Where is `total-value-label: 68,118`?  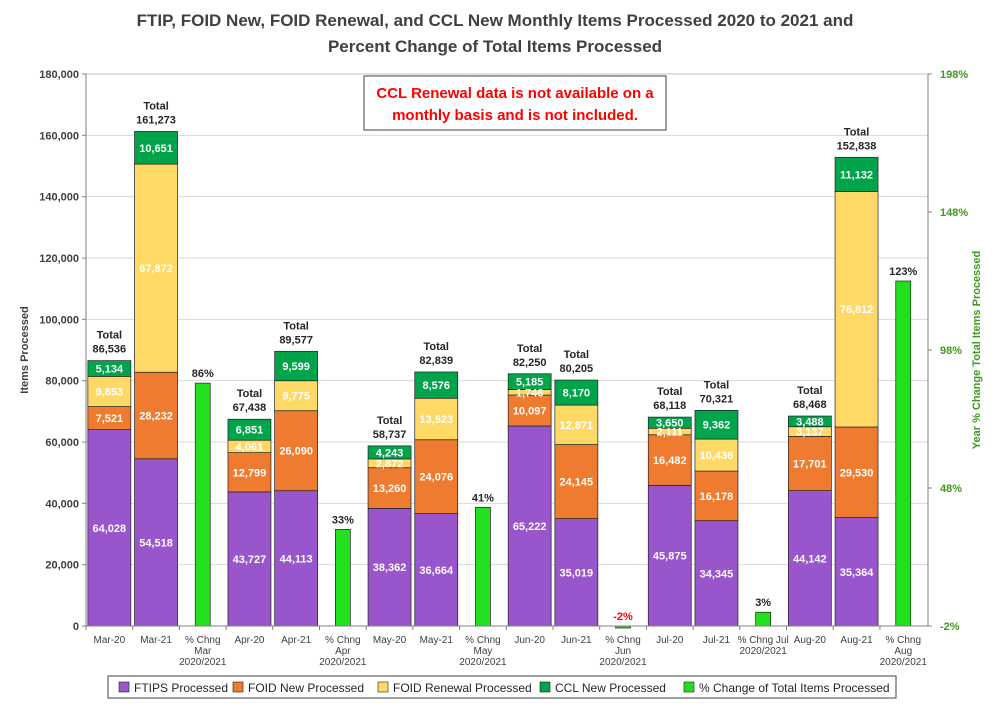
total-value-label: 68,118 is located at coordinates (669, 406).